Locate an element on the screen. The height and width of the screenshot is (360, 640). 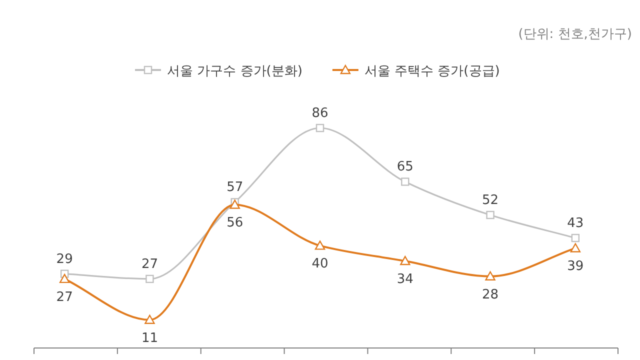
legend-label: 서울 가구수 증가(분화) is located at coordinates (234, 71).